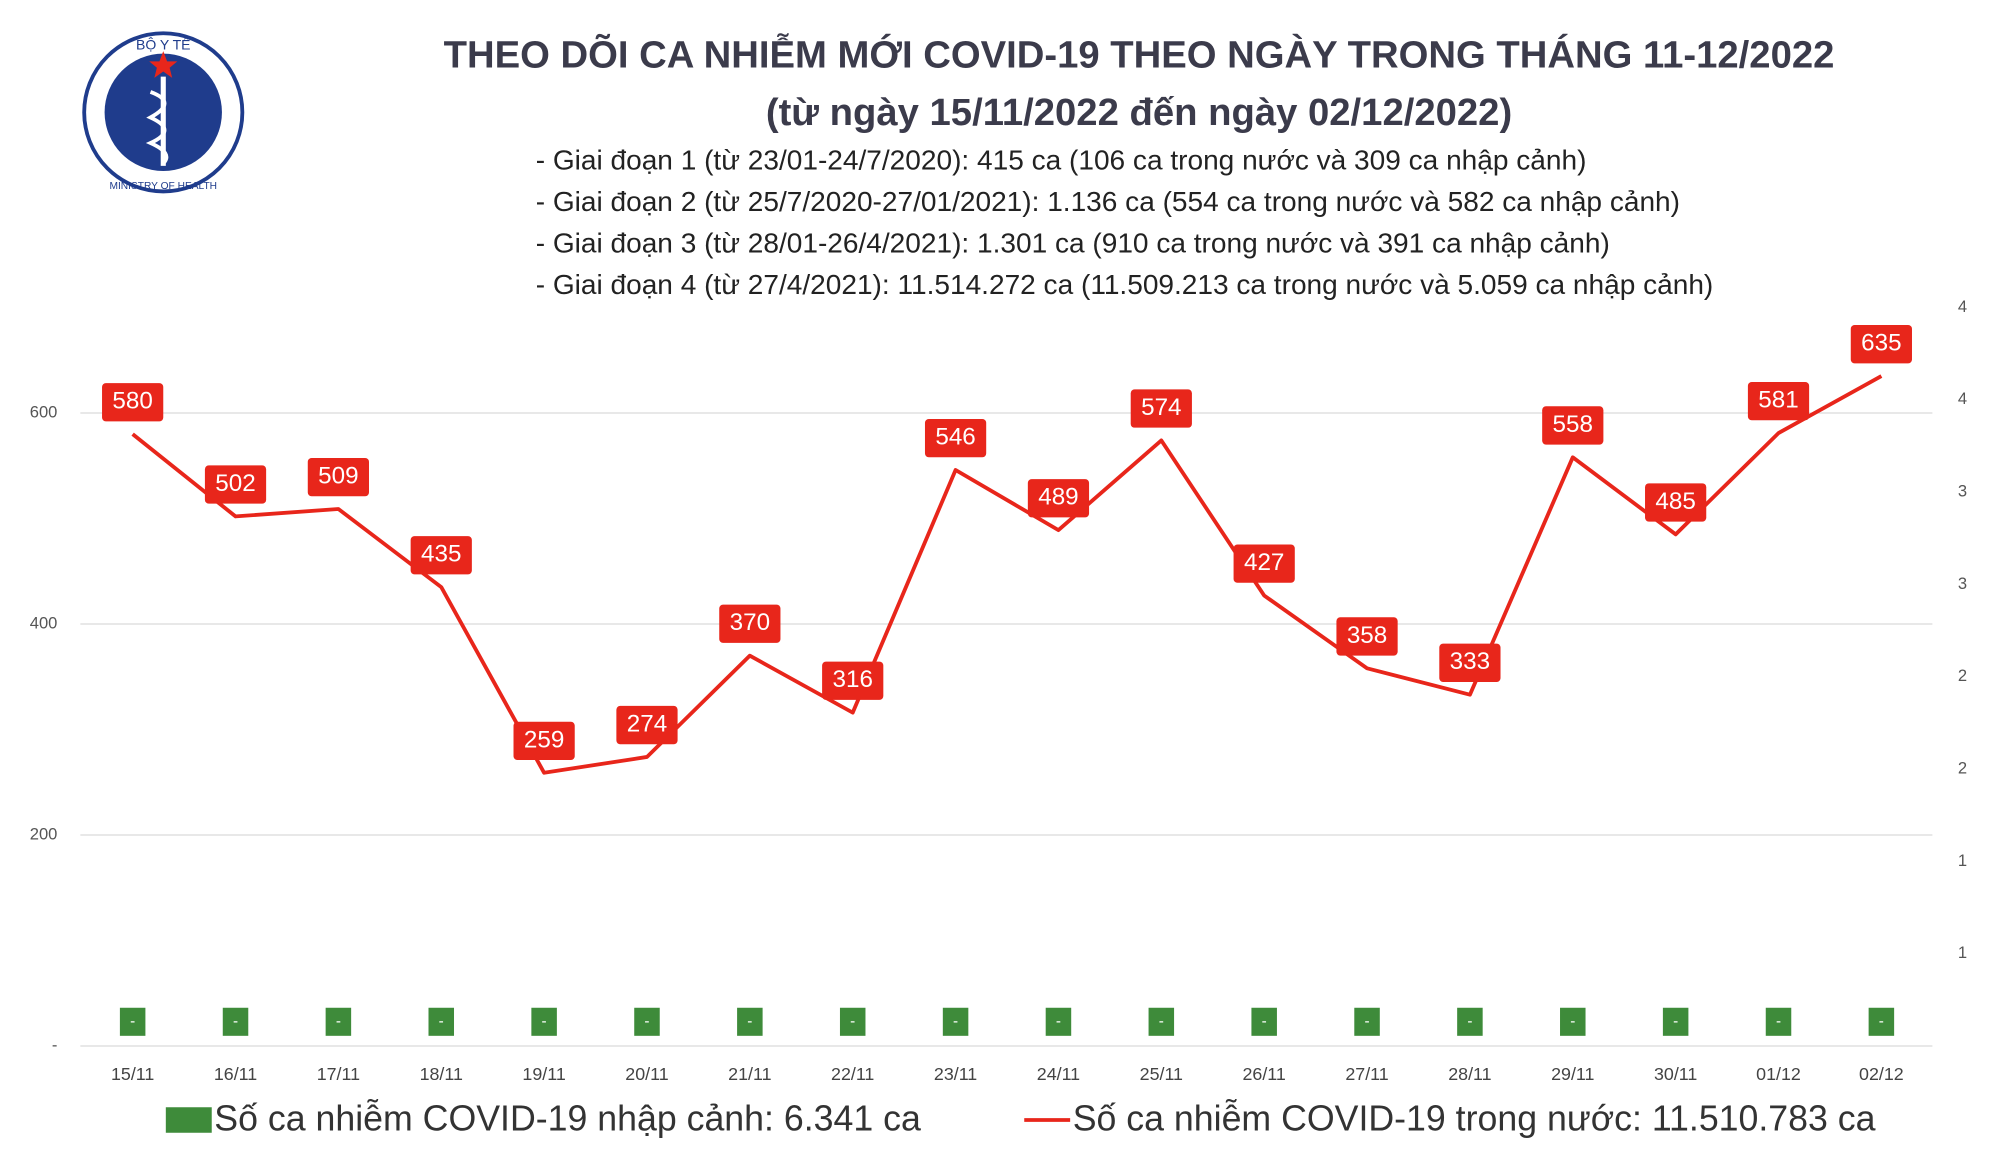 The height and width of the screenshot is (1152, 2000). Describe the element at coordinates (1366, 1074) in the screenshot. I see `x-tick-label: 27/11` at that location.